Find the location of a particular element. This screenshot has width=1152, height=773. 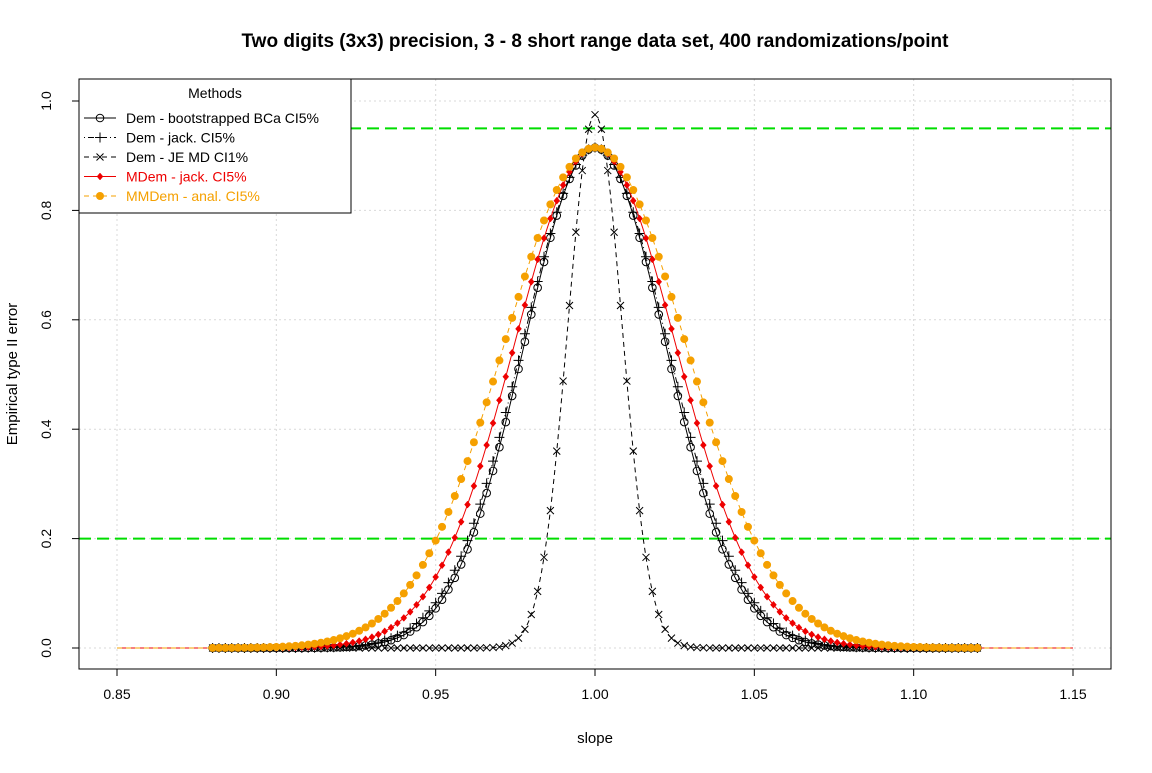

legend-item-label: MDem - jack. CI5% is located at coordinates (186, 177).